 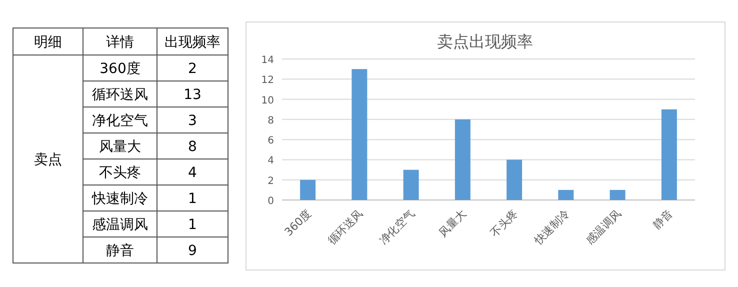 What do you see at coordinates (120, 173) in the screenshot?
I see `text: 不头疼` at bounding box center [120, 173].